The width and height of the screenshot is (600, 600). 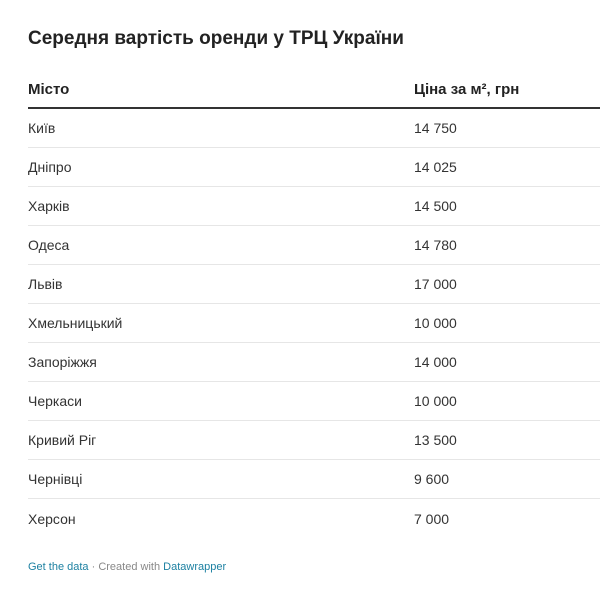 I want to click on cell-city: Львів, so click(x=45, y=284).